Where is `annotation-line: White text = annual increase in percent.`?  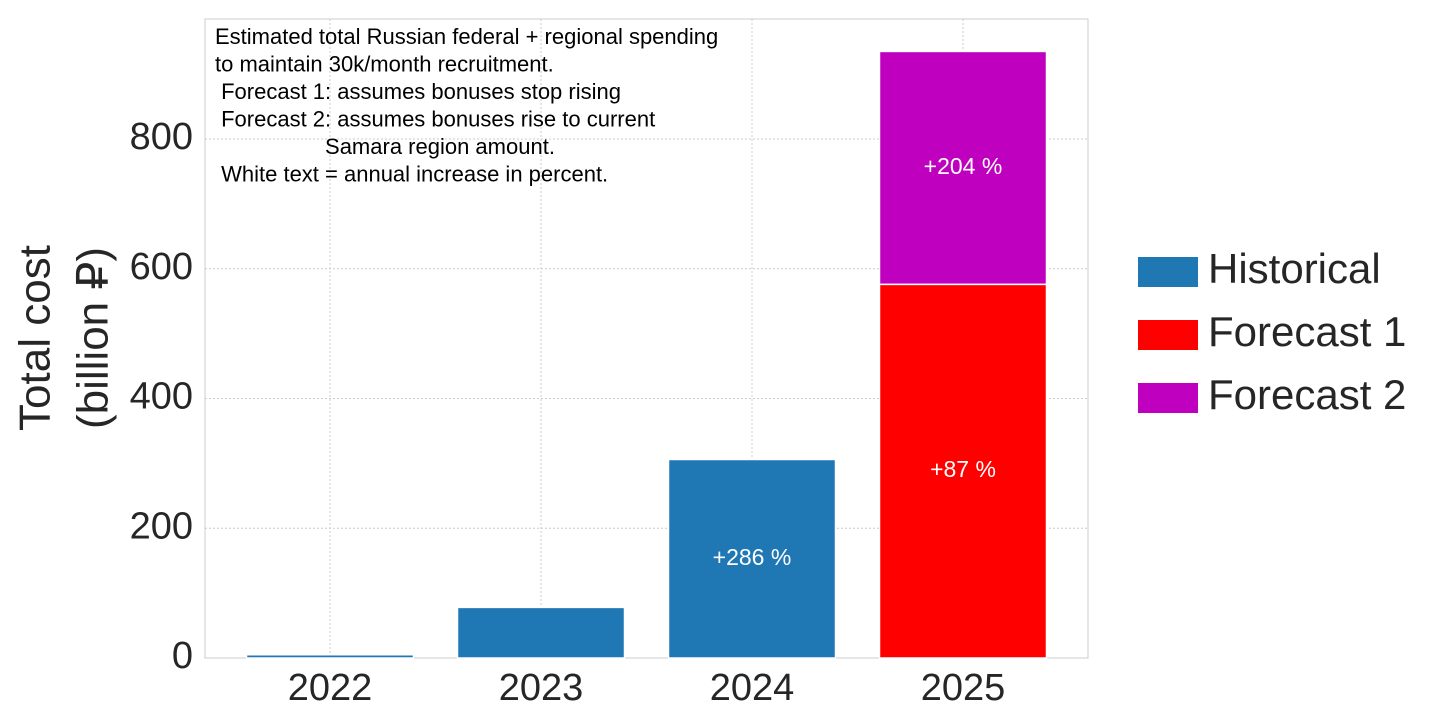 annotation-line: White text = annual increase in percent. is located at coordinates (411, 173).